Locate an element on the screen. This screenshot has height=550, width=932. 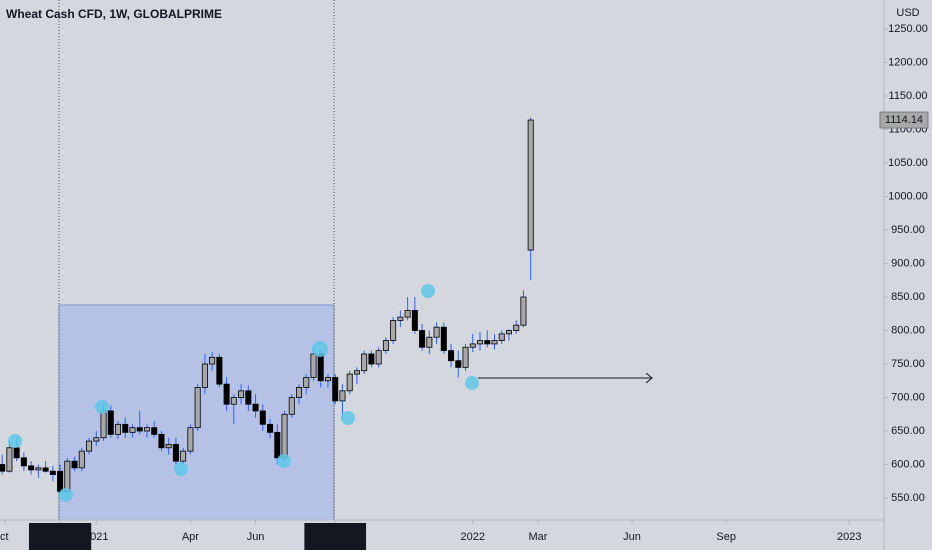
y-tick-label: 750.00 is located at coordinates (908, 364).